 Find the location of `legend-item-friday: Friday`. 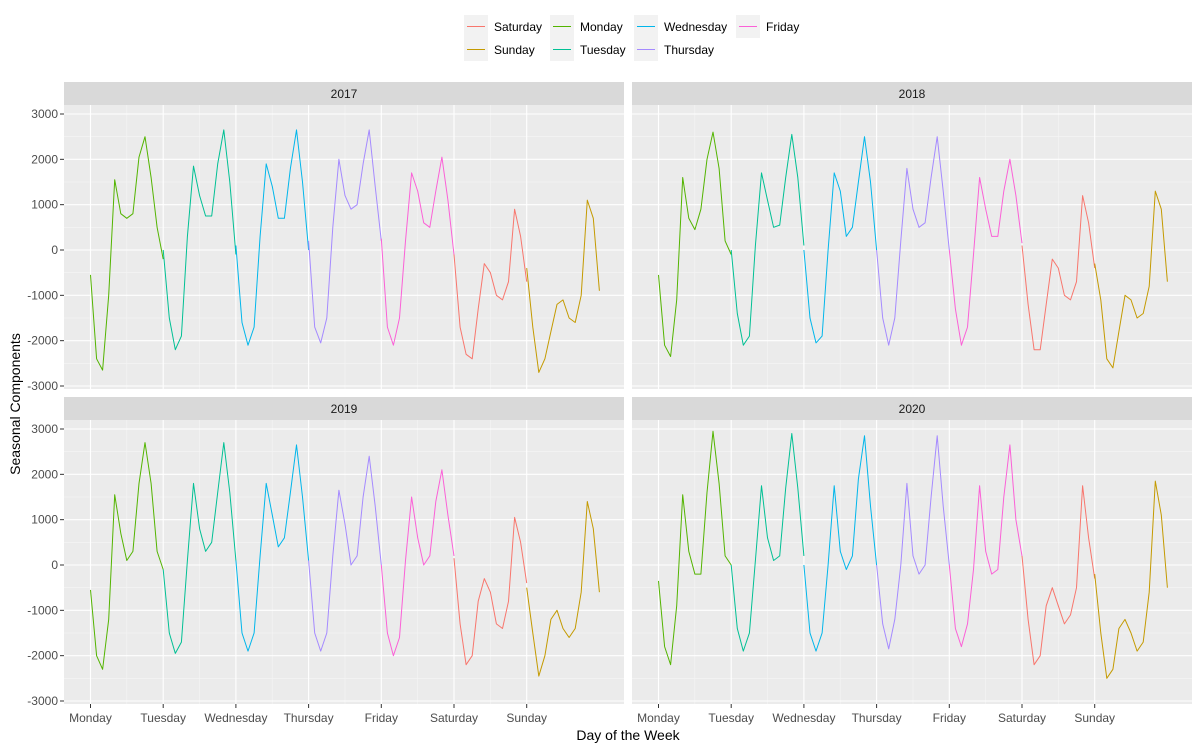

legend-item-friday: Friday is located at coordinates (767, 26).